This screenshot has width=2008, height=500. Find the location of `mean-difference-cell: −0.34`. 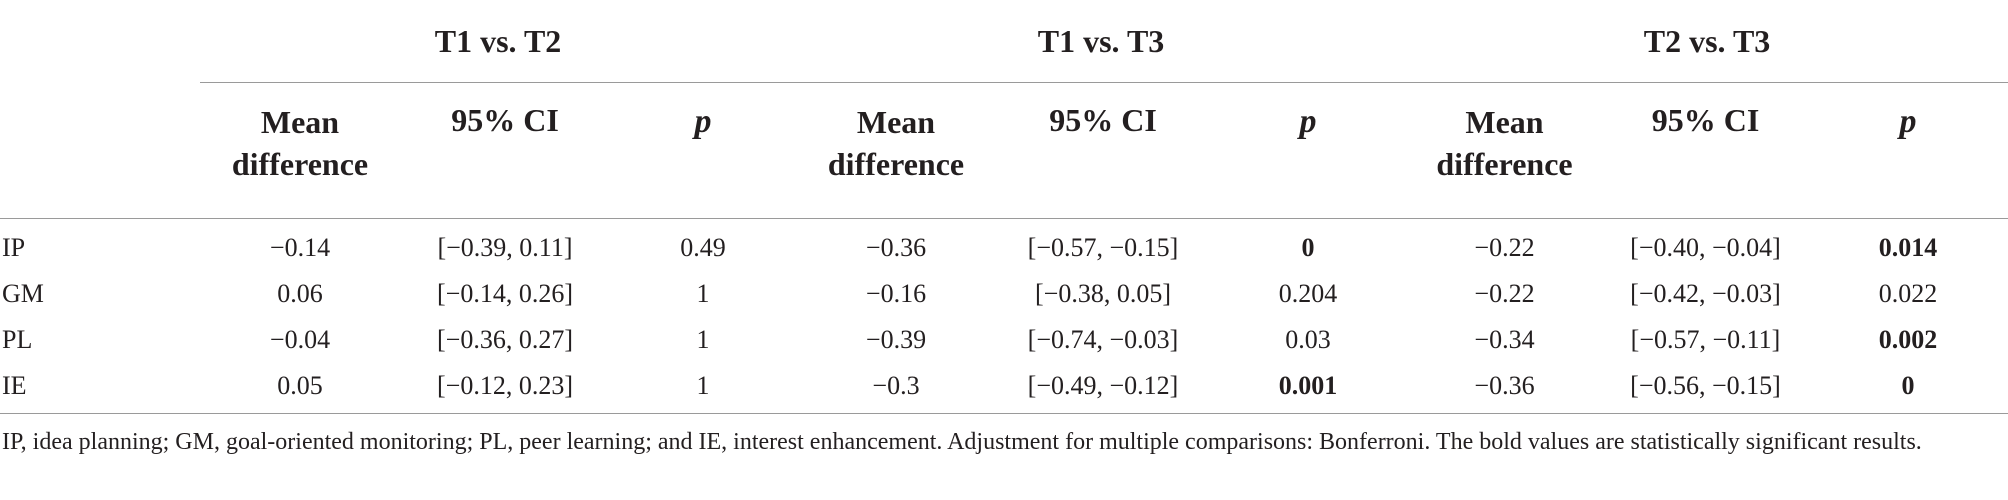

mean-difference-cell: −0.34 is located at coordinates (1504, 339).